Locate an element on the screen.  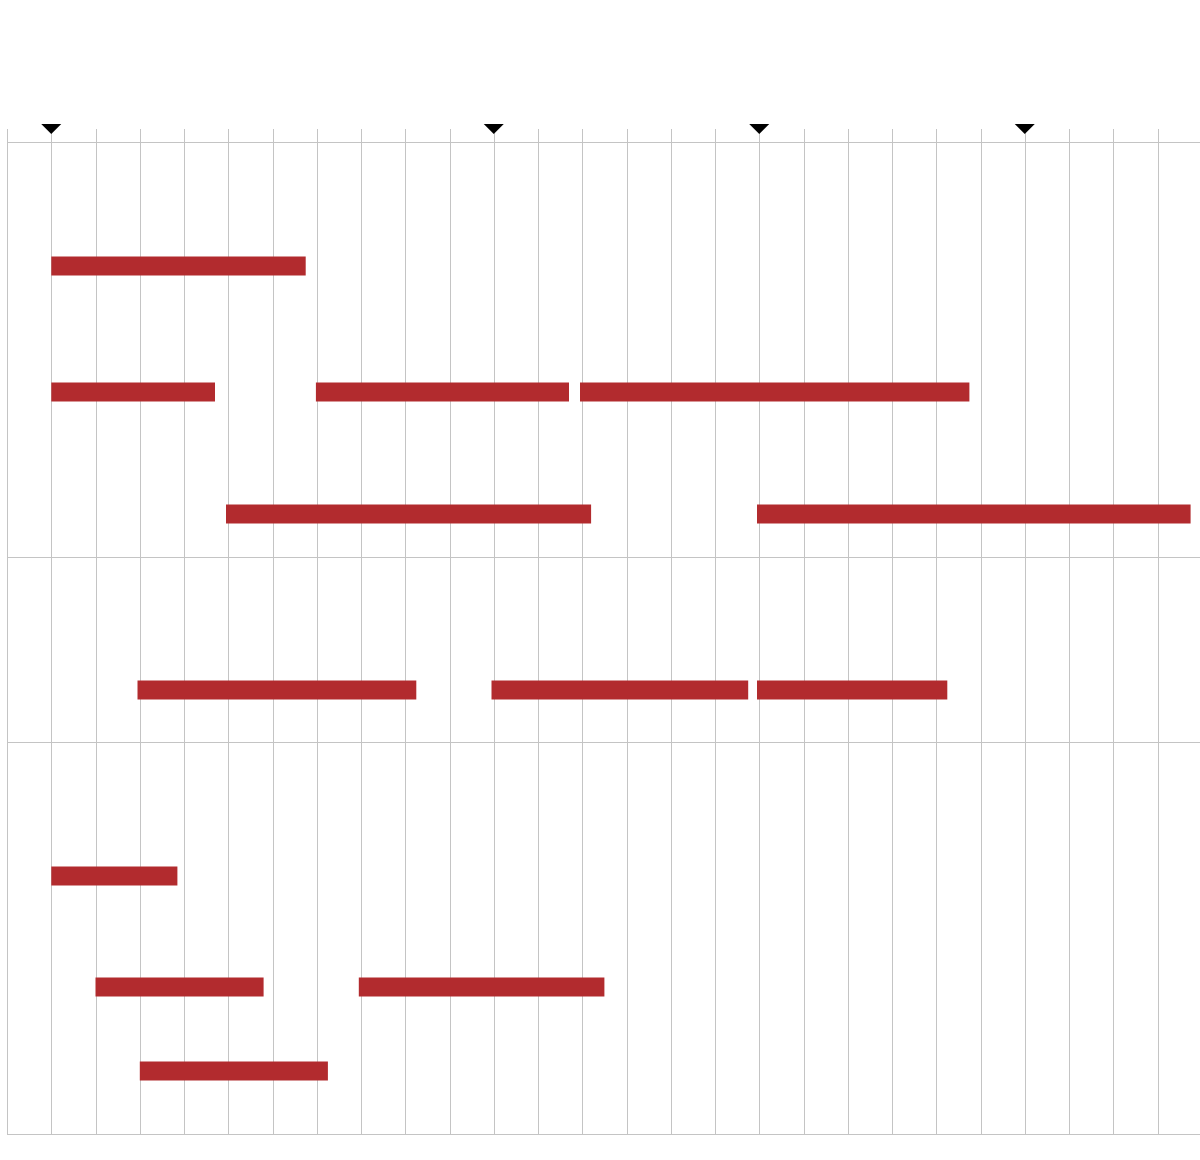
marker-layer is located at coordinates (538, 129).